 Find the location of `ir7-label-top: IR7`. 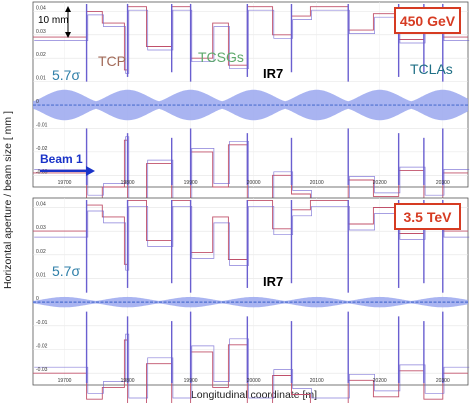

ir7-label-top: IR7 is located at coordinates (273, 73).